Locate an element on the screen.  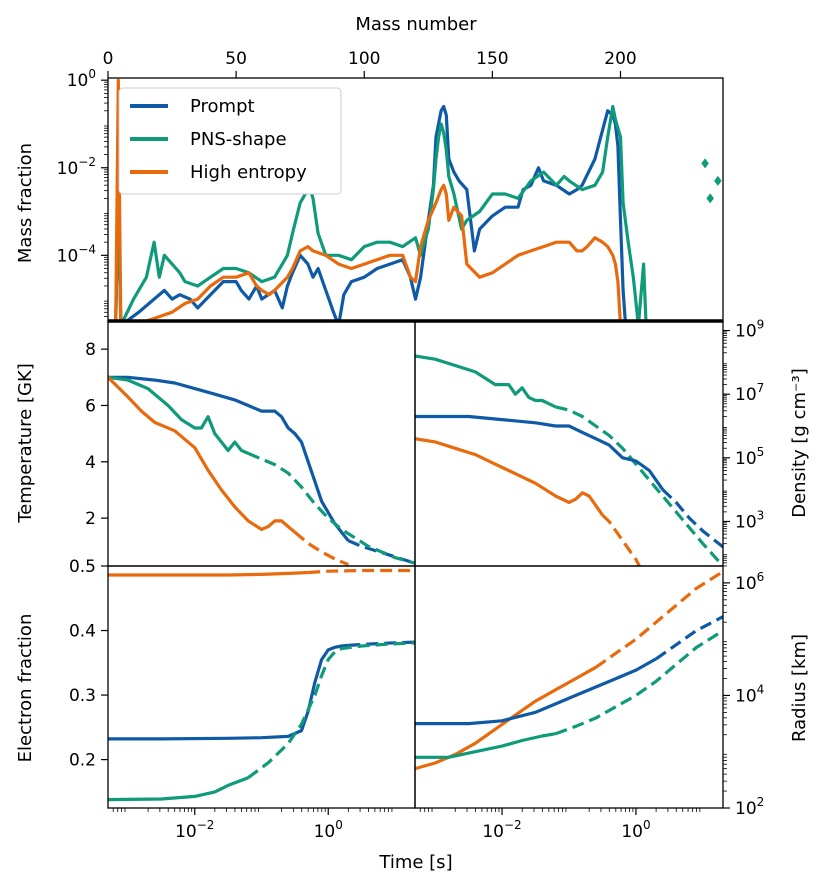
ytick-label: 8 is located at coordinates (90, 350).